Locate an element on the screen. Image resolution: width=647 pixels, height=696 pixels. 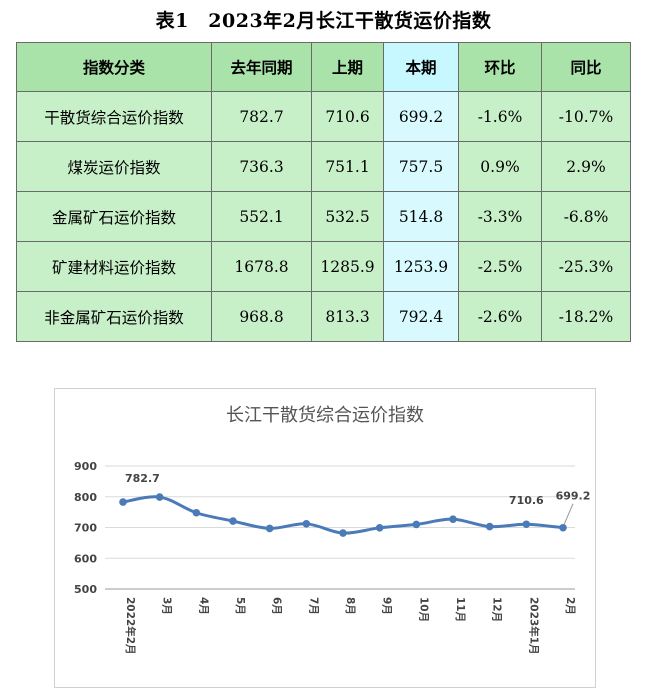
cell-yoy: -25.3% is located at coordinates (586, 266).